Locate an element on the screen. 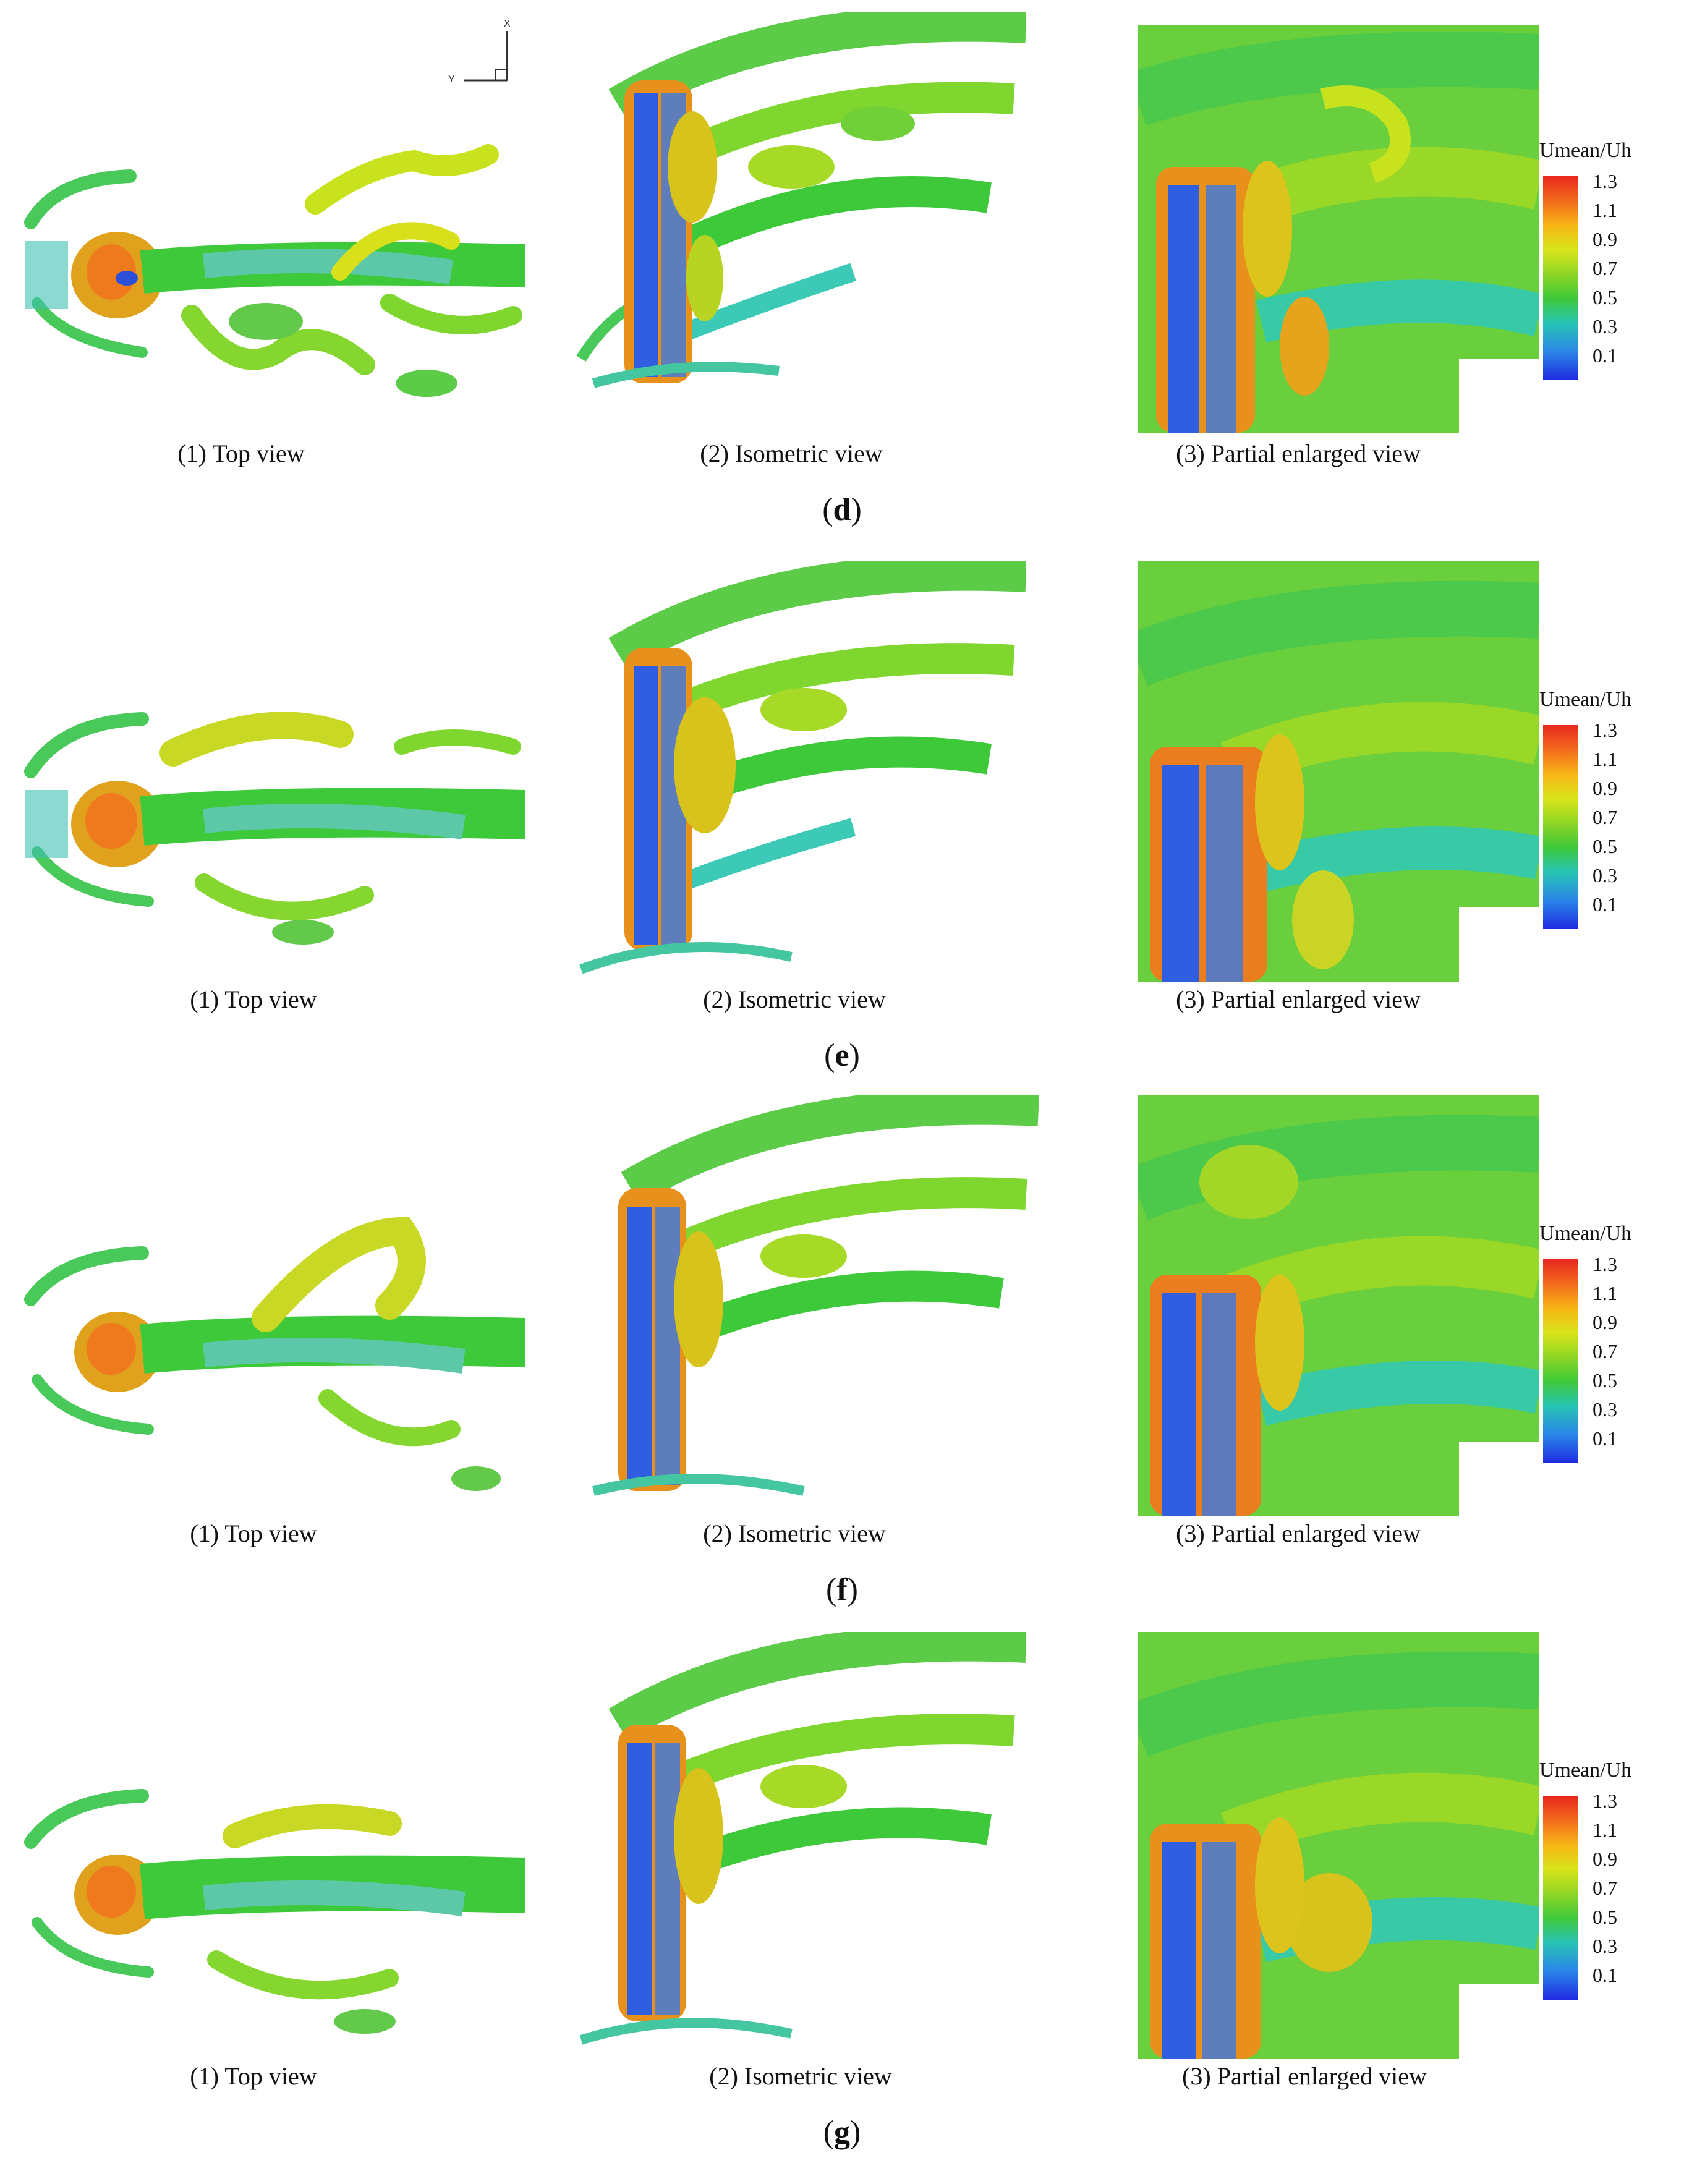 This screenshot has height=2184, width=1684. panel-letter: (e) is located at coordinates (842, 1055).